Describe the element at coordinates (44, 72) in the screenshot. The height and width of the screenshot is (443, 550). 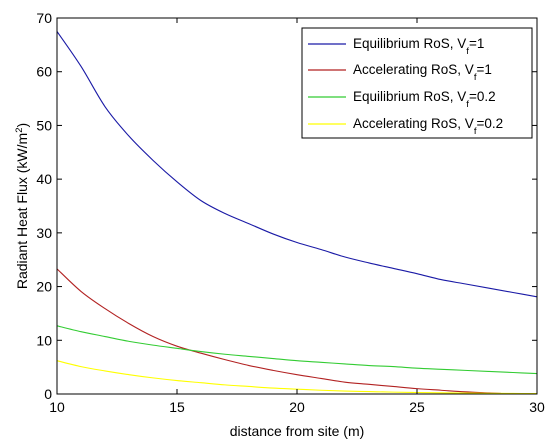
I see `y-tick-label: 60` at that location.